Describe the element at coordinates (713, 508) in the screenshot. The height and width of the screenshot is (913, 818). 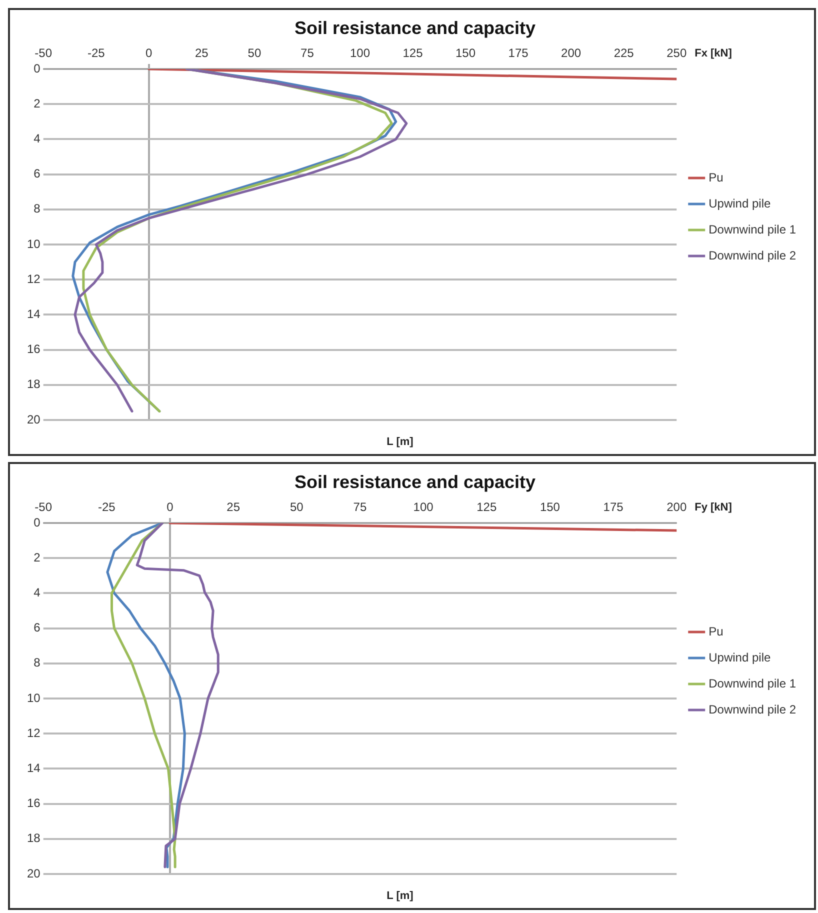
I see `x-axis-title: Fy [kN]` at that location.